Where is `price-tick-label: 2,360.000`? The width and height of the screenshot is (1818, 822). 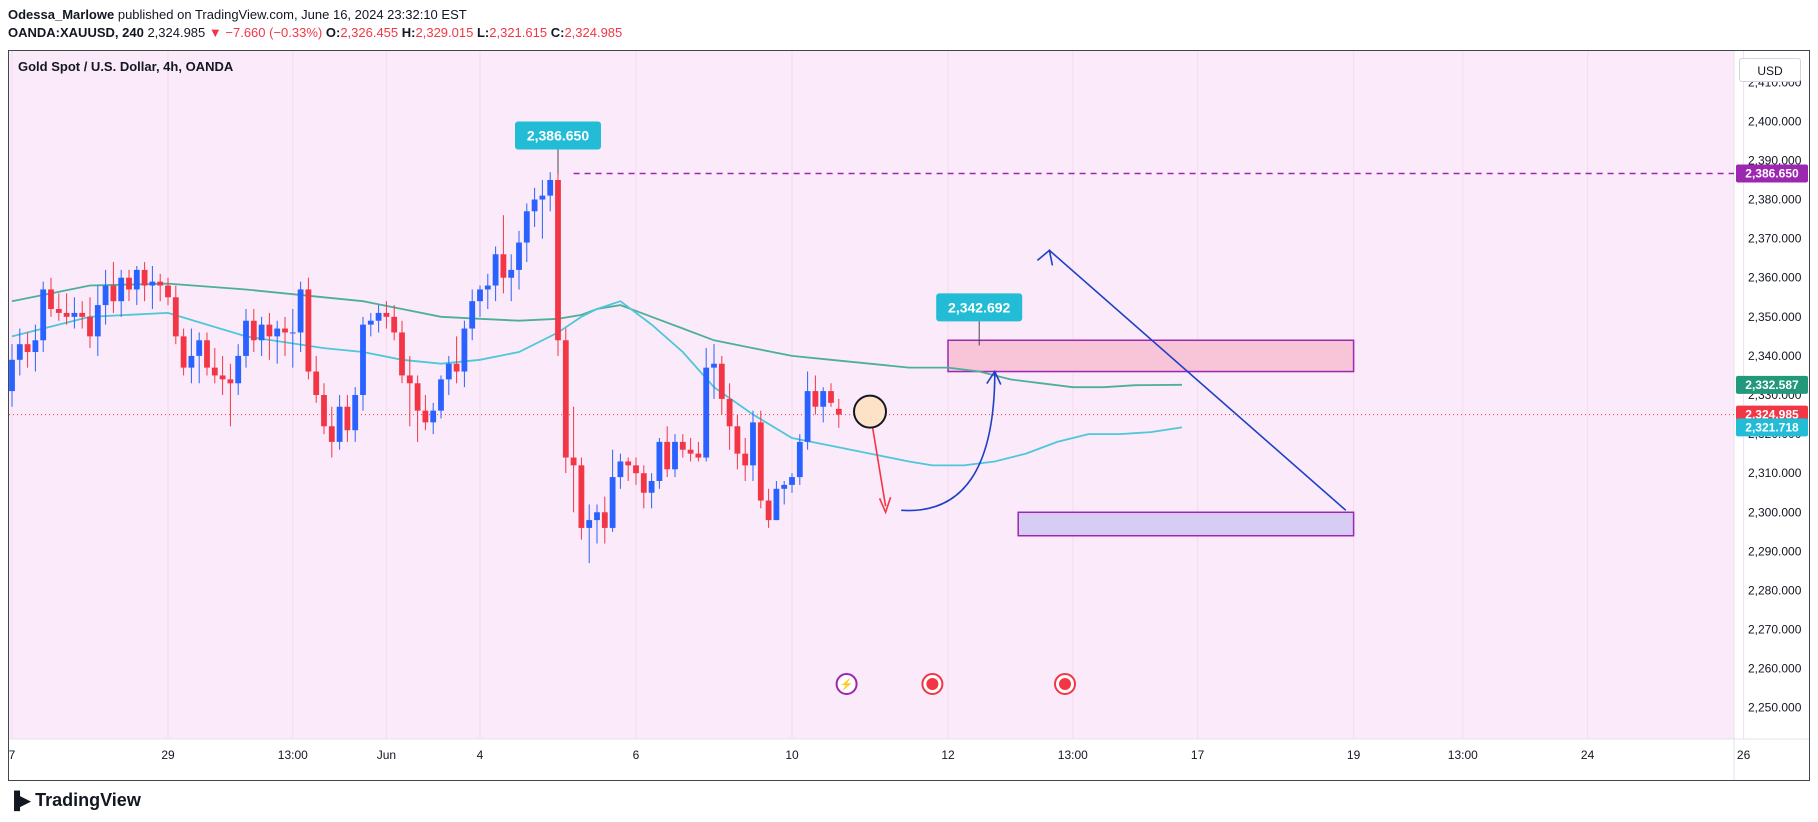 price-tick-label: 2,360.000 is located at coordinates (1775, 278).